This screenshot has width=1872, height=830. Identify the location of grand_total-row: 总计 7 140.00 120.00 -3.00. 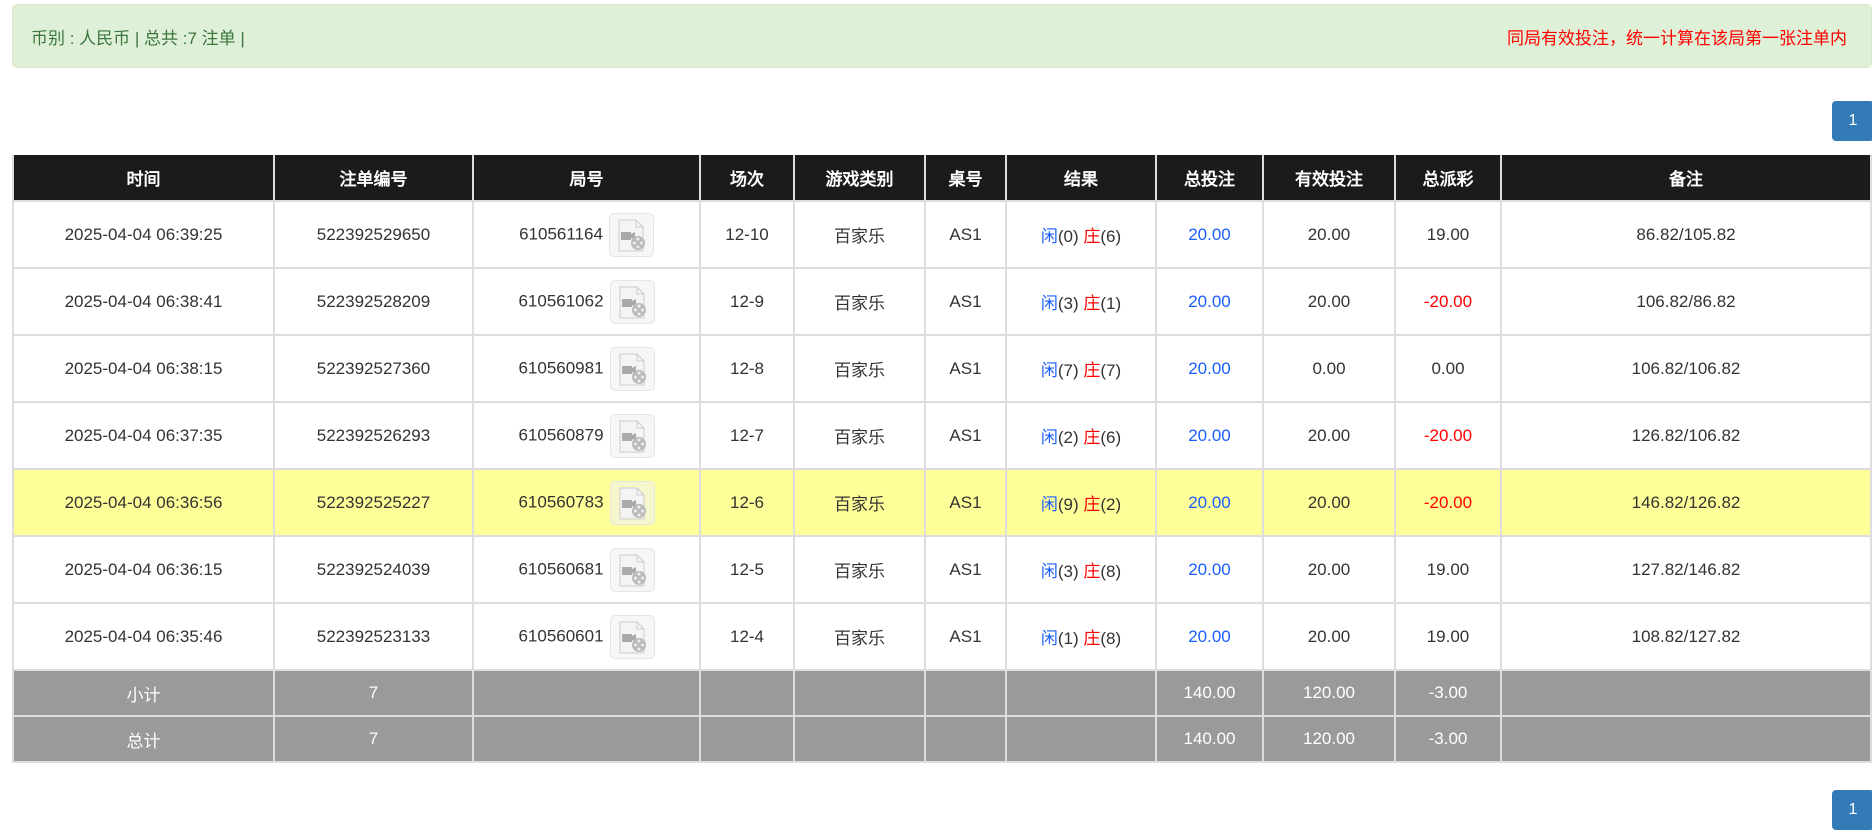
(942, 739).